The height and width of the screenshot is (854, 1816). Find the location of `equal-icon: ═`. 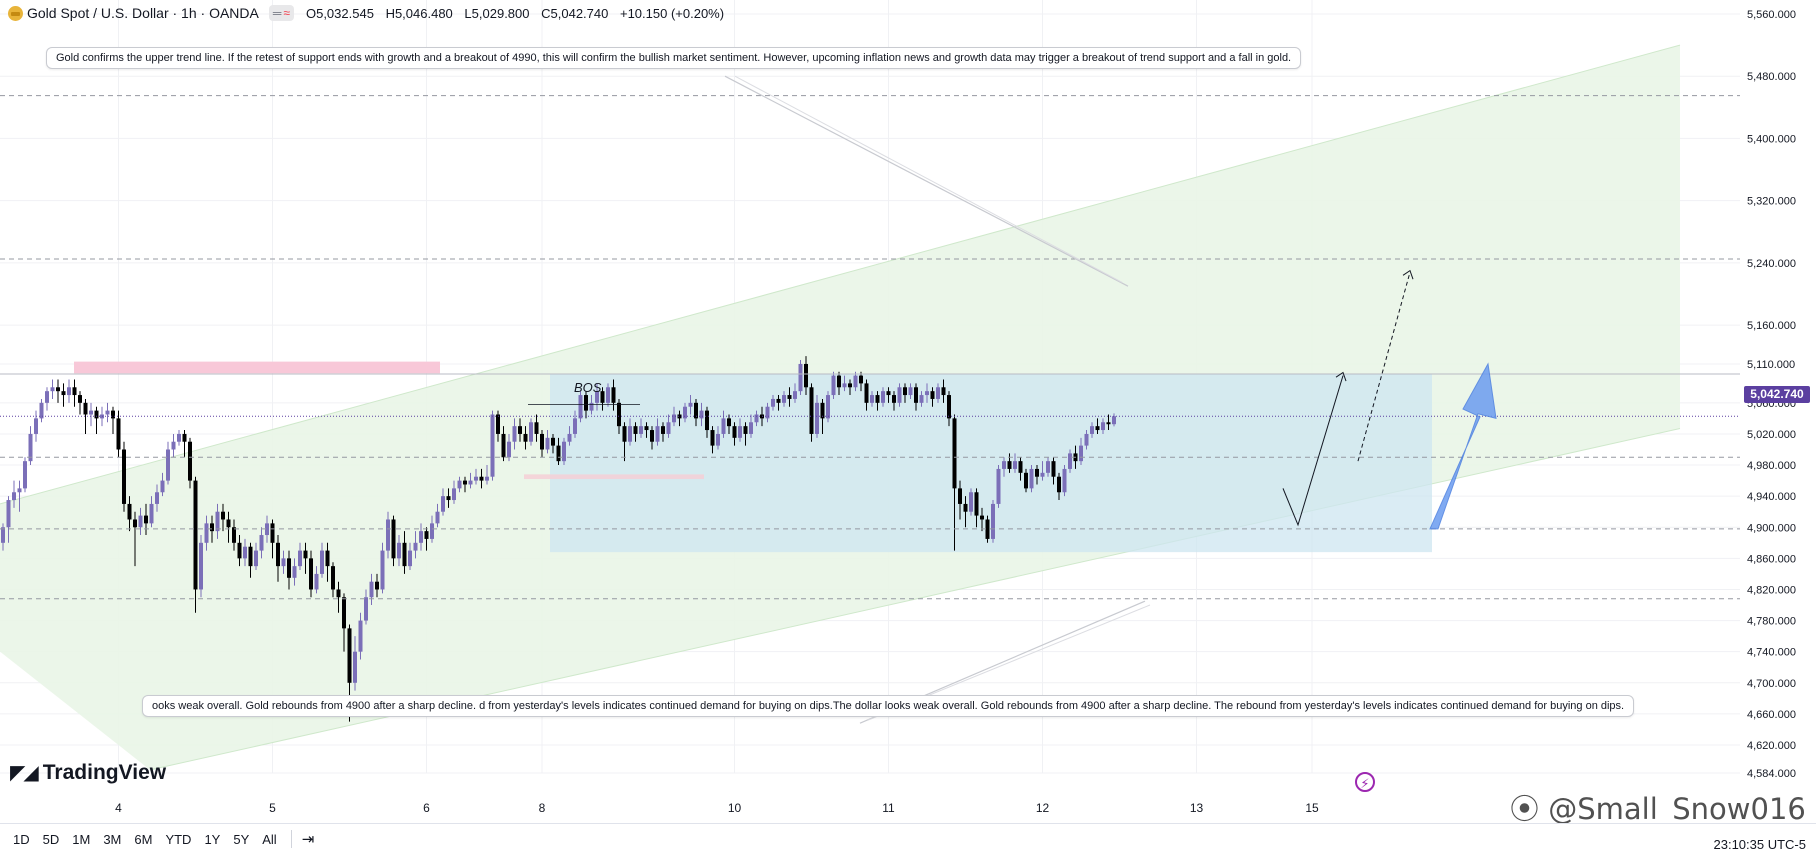

equal-icon: ═ is located at coordinates (277, 13).